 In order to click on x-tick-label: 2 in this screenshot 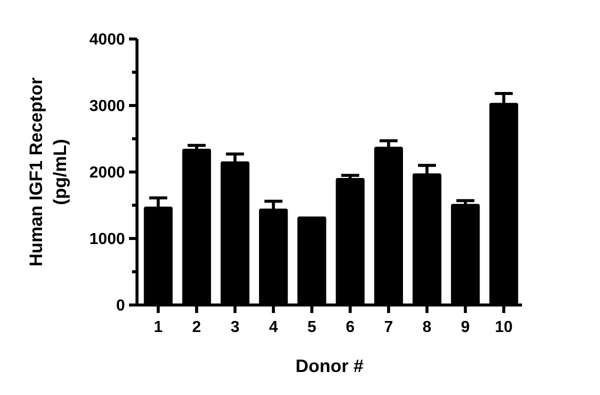, I will do `click(197, 327)`.